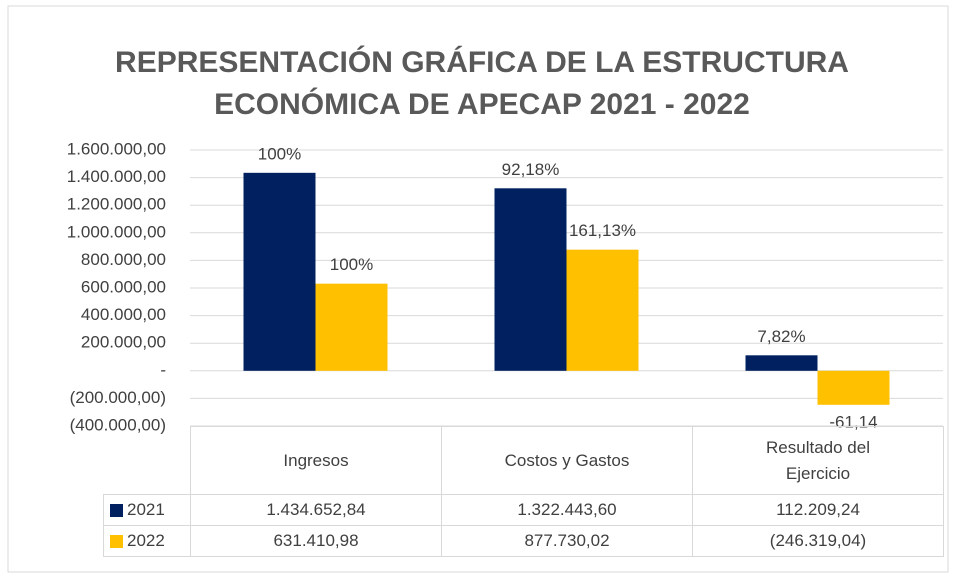  What do you see at coordinates (482, 62) in the screenshot?
I see `chart-title-line: REPRESENTACIÓN GRÁFICA DE LA ESTRUCTURA` at bounding box center [482, 62].